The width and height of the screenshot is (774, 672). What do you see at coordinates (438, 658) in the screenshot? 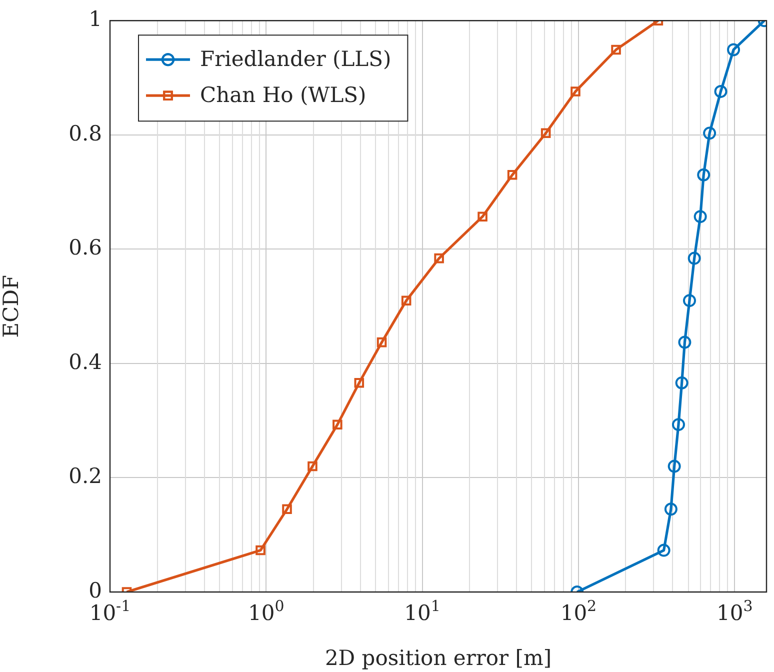
I see `x-axis-title: 2D position error [m]` at bounding box center [438, 658].